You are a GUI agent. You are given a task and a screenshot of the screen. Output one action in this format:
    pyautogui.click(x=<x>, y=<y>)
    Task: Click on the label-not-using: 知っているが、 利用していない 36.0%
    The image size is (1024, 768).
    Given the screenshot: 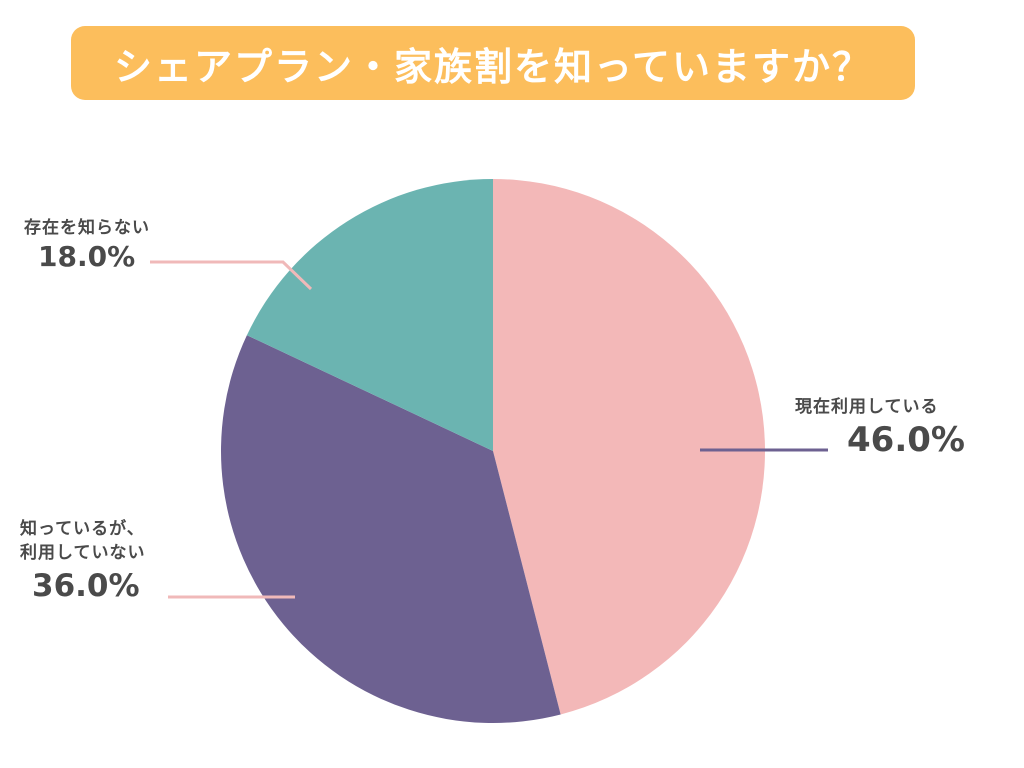 What is the action you would take?
    pyautogui.click(x=83, y=562)
    